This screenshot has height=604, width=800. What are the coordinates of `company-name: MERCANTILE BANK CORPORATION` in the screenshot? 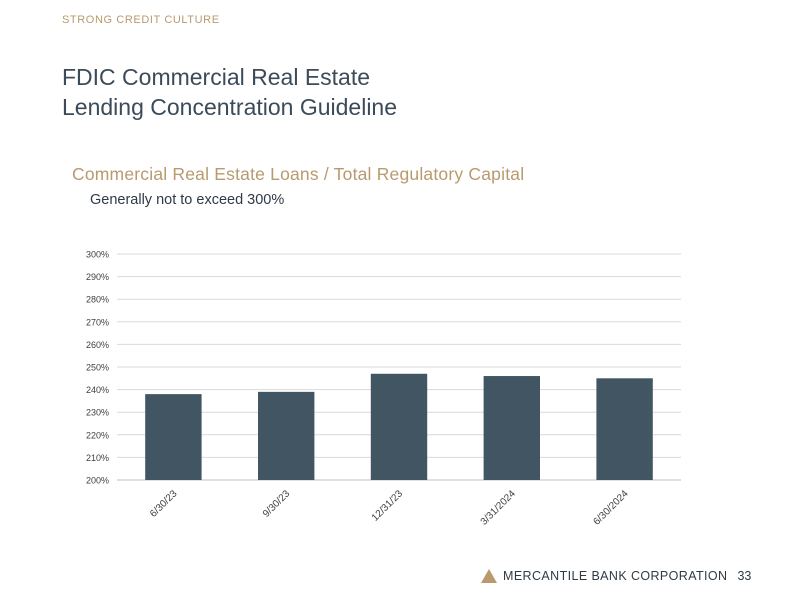 It's located at (615, 576).